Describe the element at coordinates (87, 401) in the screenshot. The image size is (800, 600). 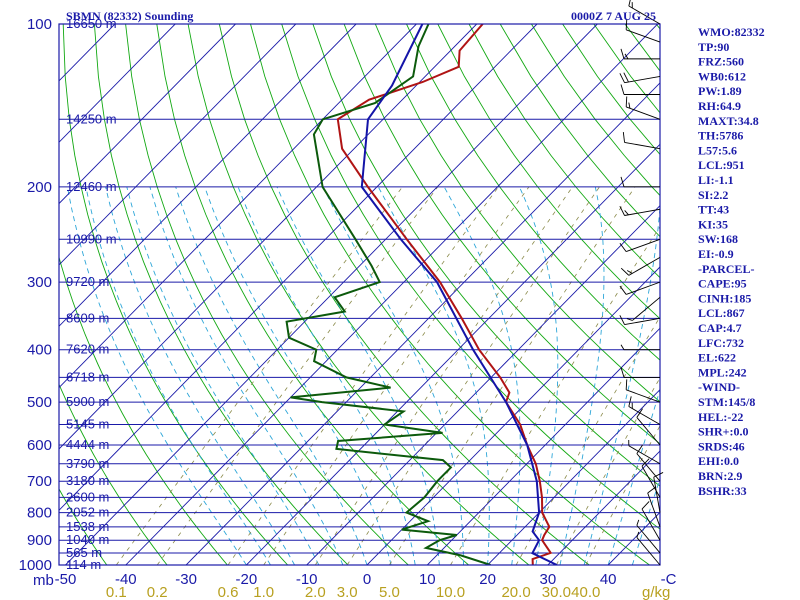
I see `height-label: 5900 m` at that location.